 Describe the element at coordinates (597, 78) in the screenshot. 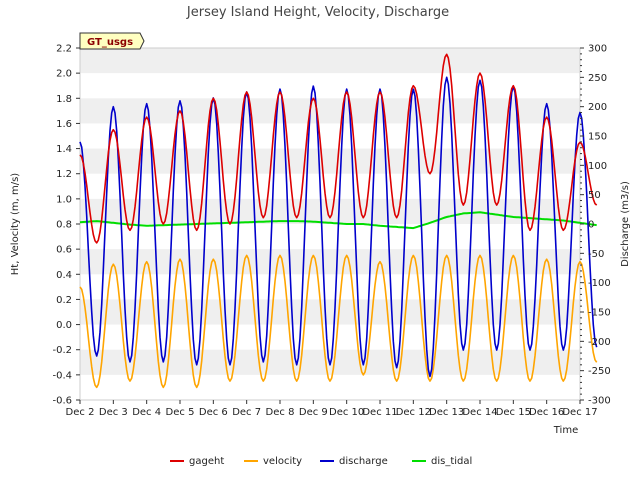

I see `y-tick-label-right: 250` at that location.